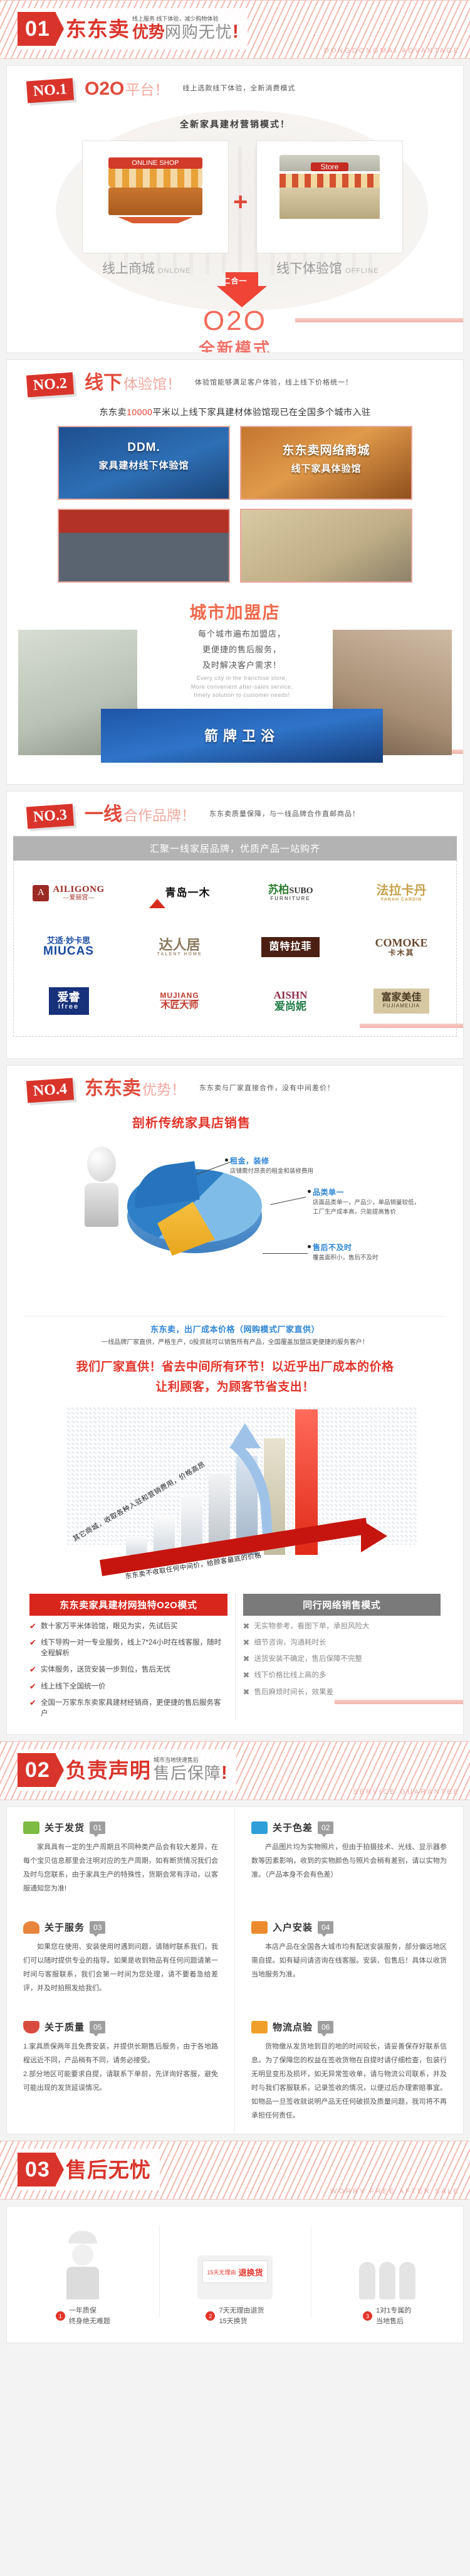  What do you see at coordinates (64, 1928) in the screenshot?
I see `service-title: 关于服务` at bounding box center [64, 1928].